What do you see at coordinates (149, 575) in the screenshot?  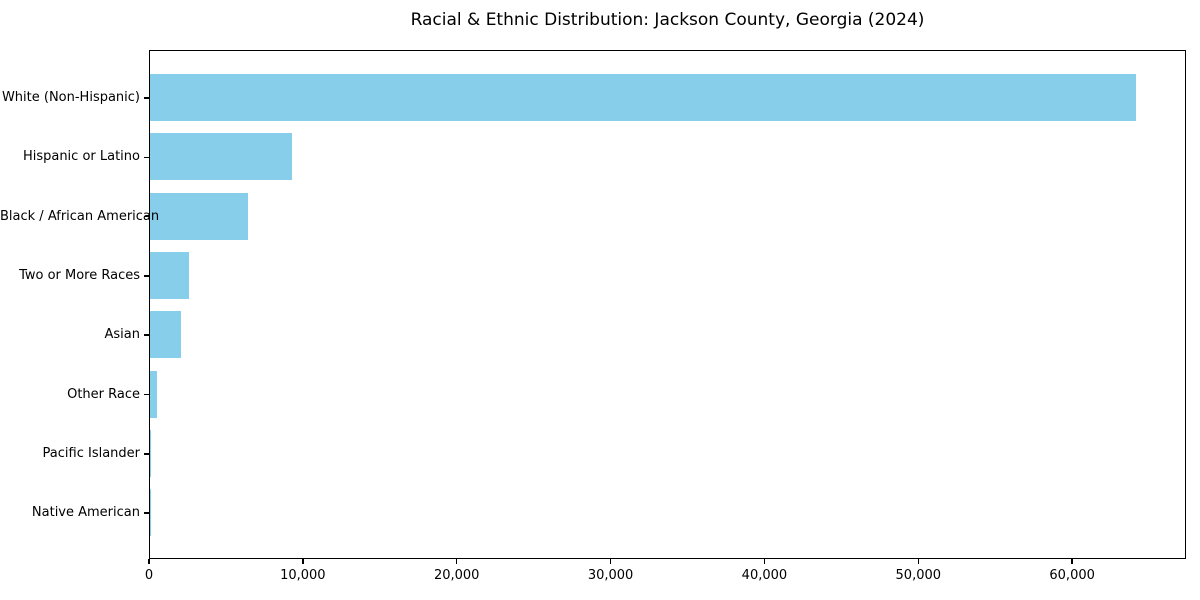 I see `x-tick-label: 0` at bounding box center [149, 575].